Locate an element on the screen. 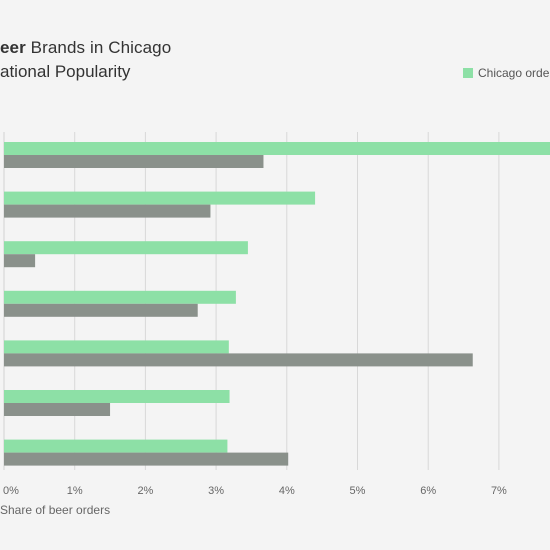  x-axis-label: Share of beer orders is located at coordinates (55, 510).